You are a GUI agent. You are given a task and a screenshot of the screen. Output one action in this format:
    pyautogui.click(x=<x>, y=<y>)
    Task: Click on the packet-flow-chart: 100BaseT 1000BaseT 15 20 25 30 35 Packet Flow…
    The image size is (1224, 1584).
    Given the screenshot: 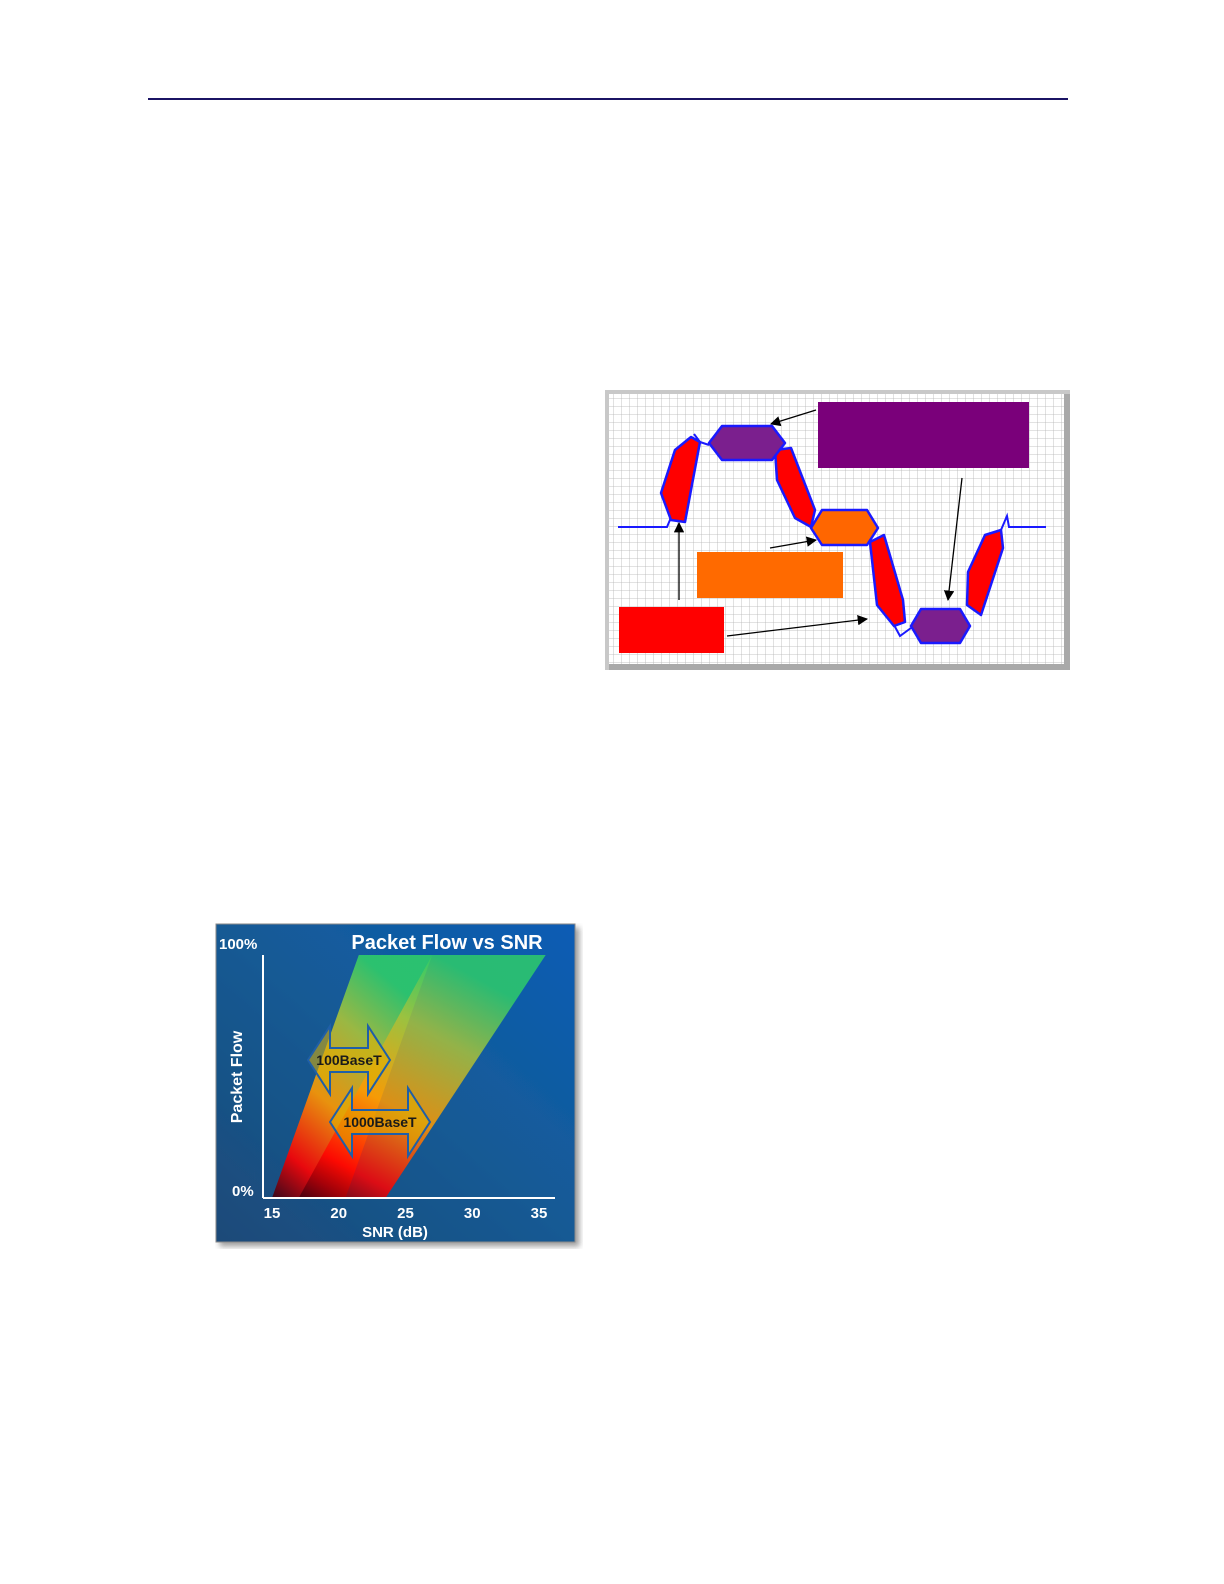 What is the action you would take?
    pyautogui.click(x=395, y=1083)
    